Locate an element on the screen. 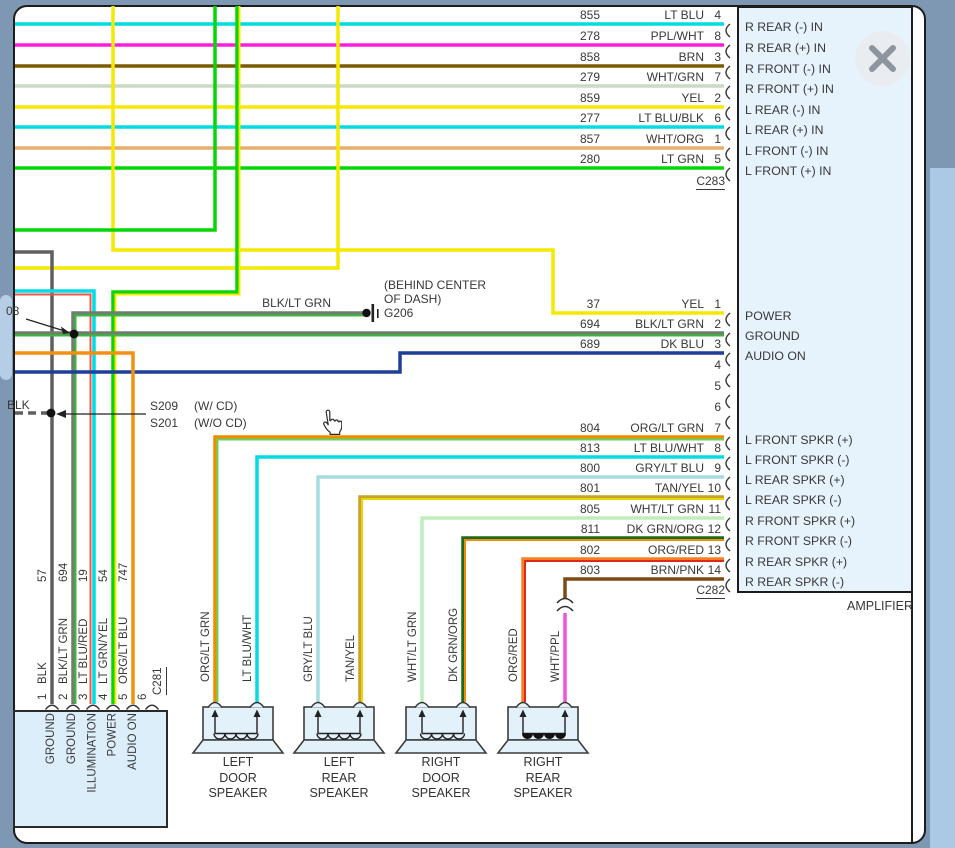  pin-number: 2 is located at coordinates (64, 696).